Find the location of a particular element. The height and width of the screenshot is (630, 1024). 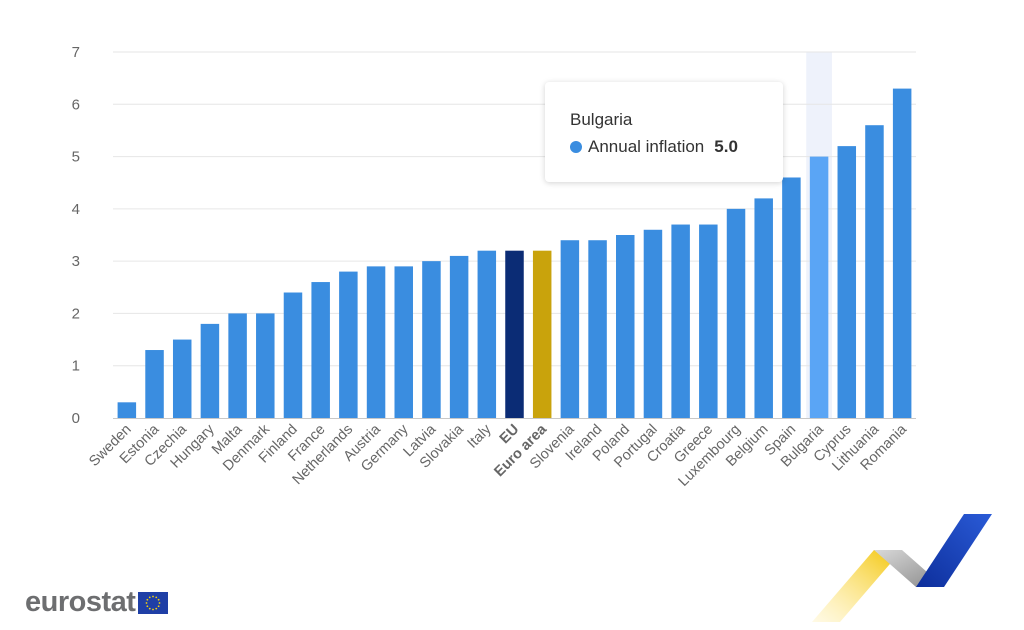

y-tick-label: 1 is located at coordinates (76, 366).